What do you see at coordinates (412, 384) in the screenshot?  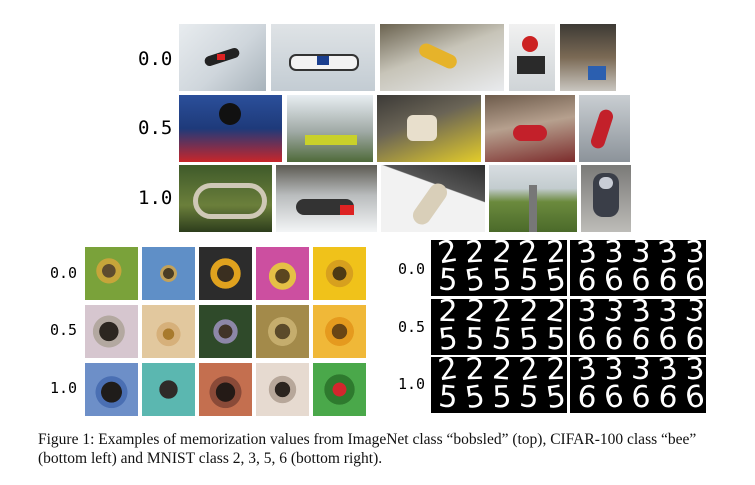 I see `mnist-row-label: 1.0` at bounding box center [412, 384].